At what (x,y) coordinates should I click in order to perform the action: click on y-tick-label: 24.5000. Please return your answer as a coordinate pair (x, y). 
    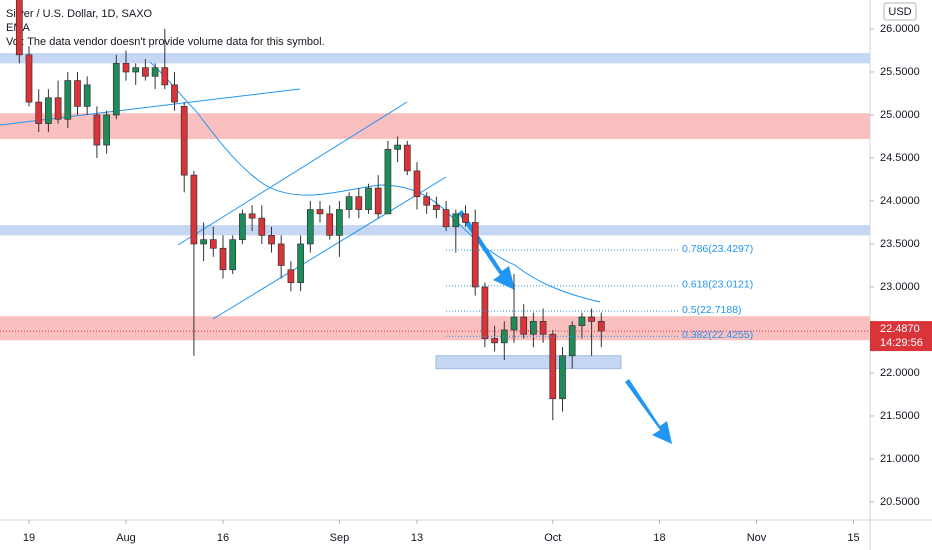
    Looking at the image, I should click on (900, 158).